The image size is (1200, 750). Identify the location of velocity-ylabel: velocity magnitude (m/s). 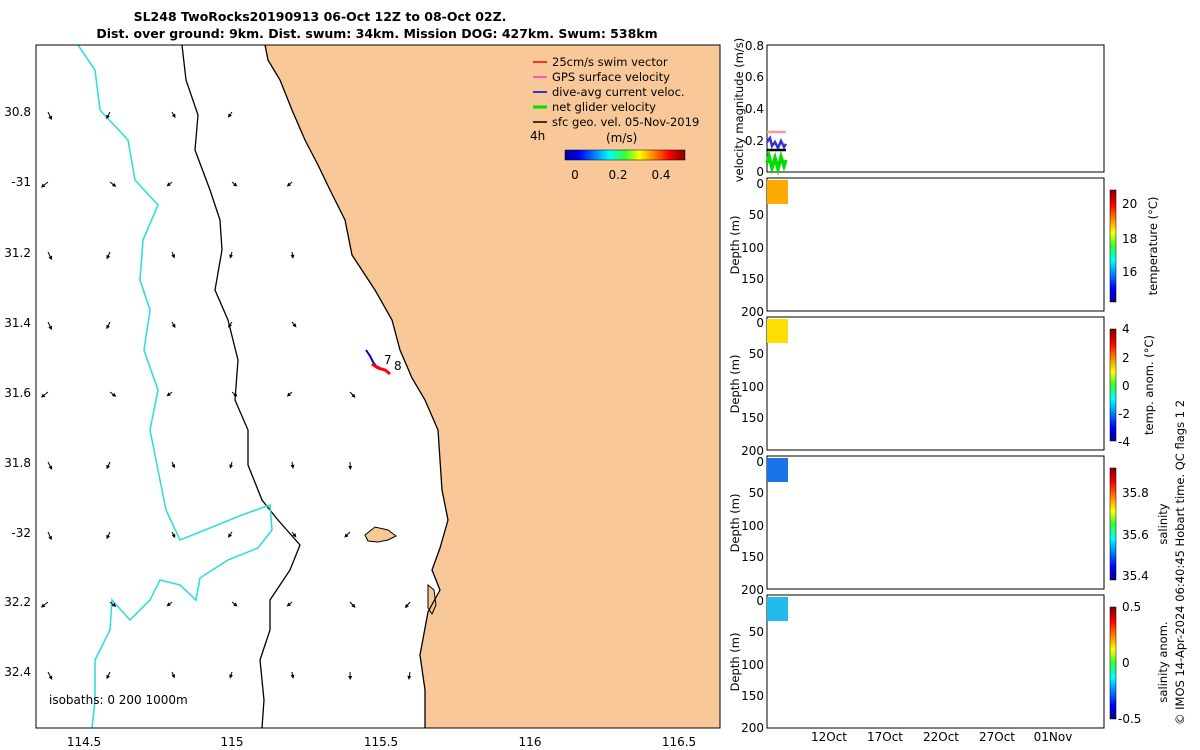
(739, 110).